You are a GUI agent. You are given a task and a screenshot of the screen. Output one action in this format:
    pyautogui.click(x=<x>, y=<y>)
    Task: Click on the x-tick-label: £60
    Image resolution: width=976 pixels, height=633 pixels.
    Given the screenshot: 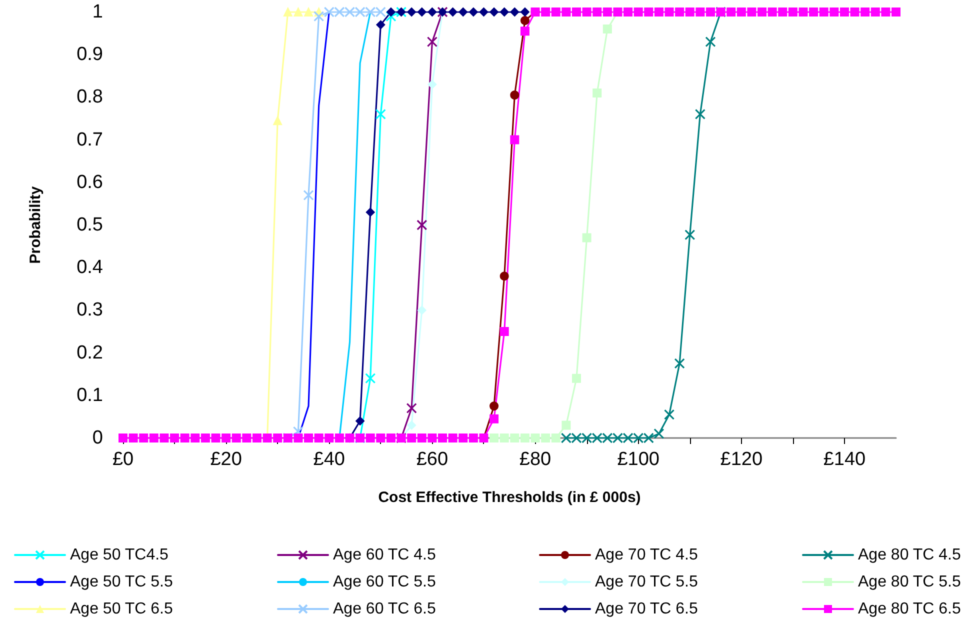 What is the action you would take?
    pyautogui.click(x=432, y=459)
    